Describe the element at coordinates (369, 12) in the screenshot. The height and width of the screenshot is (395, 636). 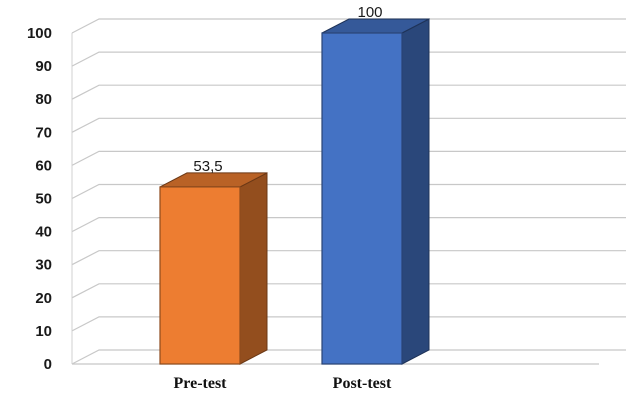
I see `data-label: 100` at that location.